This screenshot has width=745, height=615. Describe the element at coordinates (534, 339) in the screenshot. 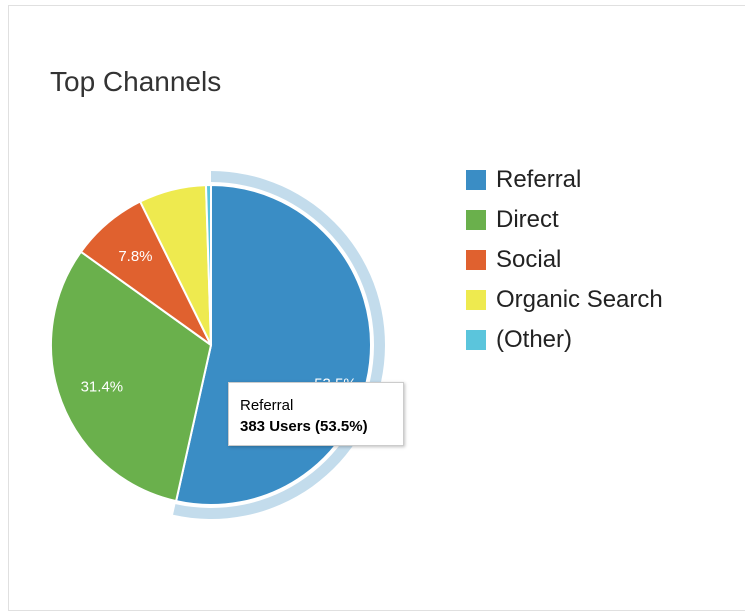

I see `legend-label: (Other)` at that location.